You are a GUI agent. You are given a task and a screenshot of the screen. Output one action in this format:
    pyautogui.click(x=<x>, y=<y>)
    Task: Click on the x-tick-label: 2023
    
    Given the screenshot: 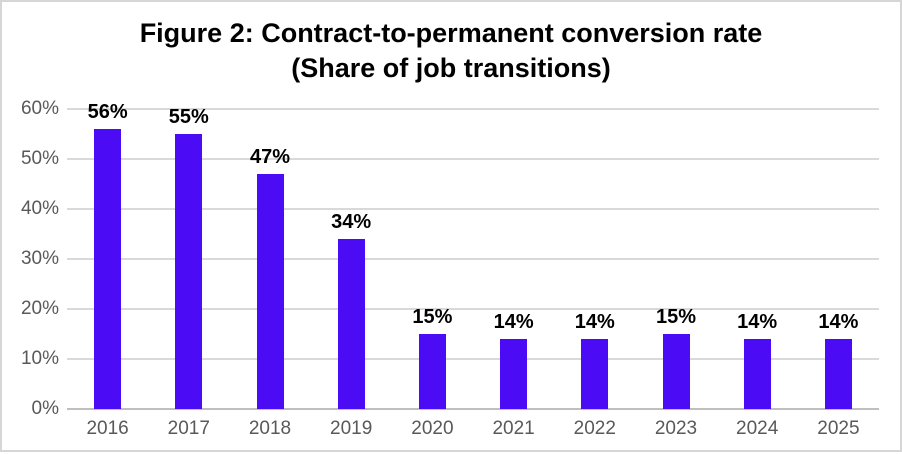 What is the action you would take?
    pyautogui.click(x=676, y=428)
    